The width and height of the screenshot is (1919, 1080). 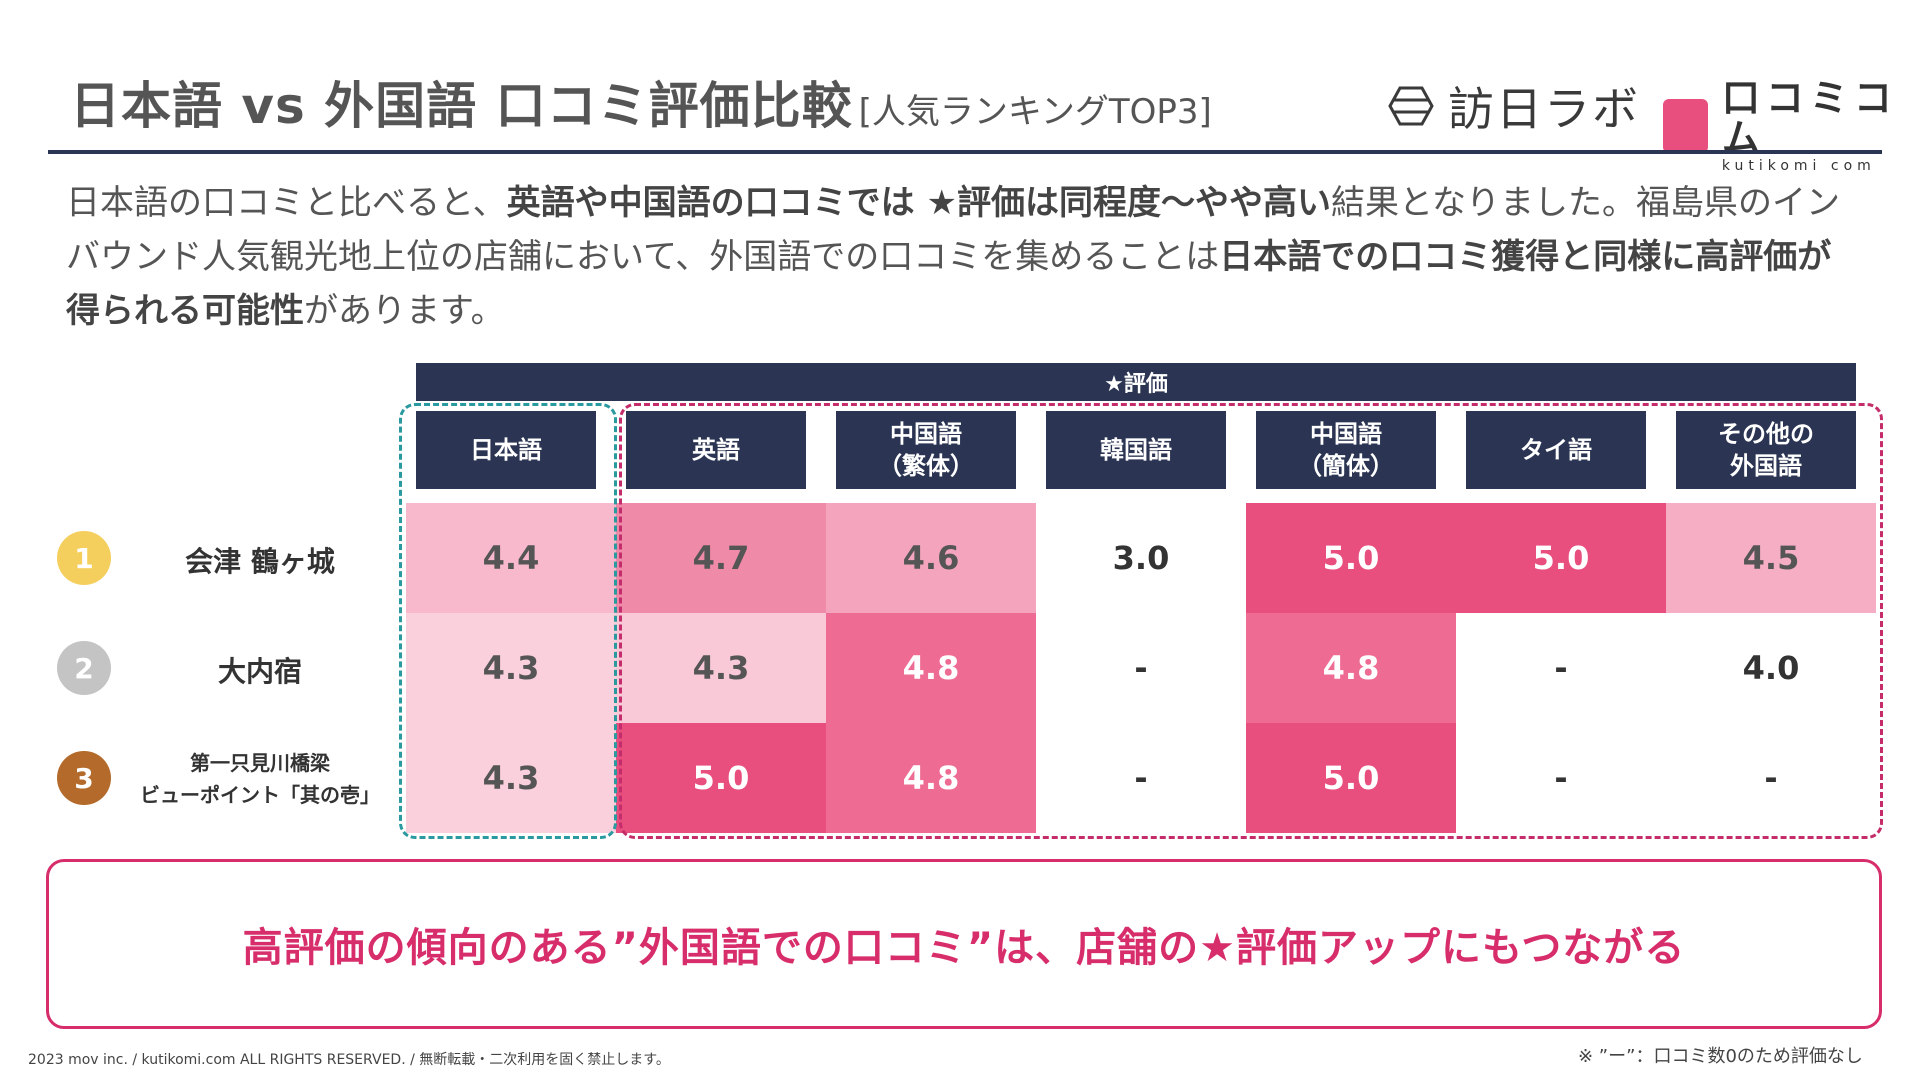 What do you see at coordinates (1720, 1056) in the screenshot?
I see `footnote: ※ ”ー”：口コミ数0のため評価なし` at bounding box center [1720, 1056].